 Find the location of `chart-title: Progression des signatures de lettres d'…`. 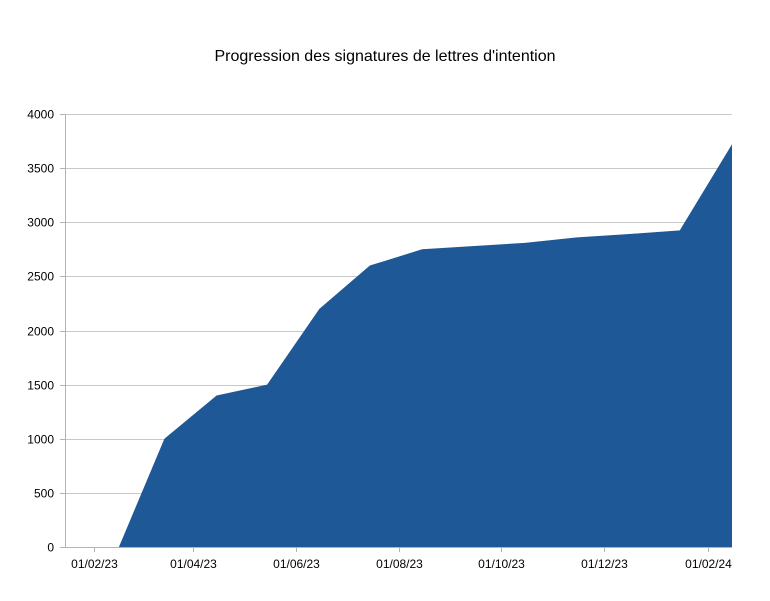

chart-title: Progression des signatures de lettres d'… is located at coordinates (384, 56).